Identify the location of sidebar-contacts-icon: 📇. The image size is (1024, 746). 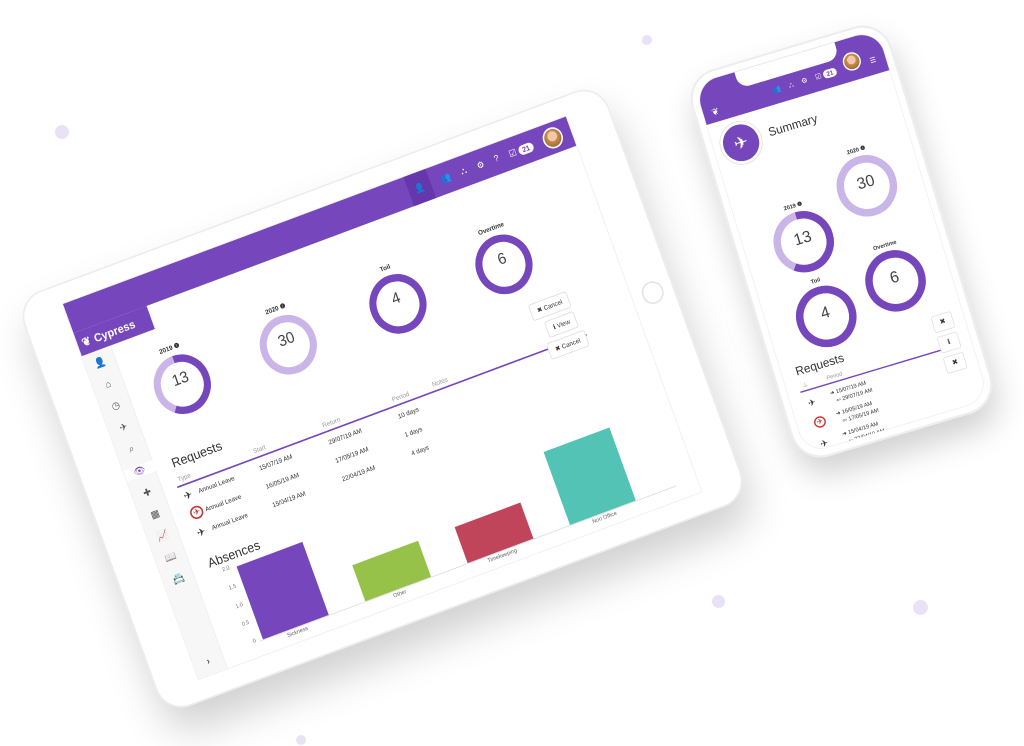
(178, 578).